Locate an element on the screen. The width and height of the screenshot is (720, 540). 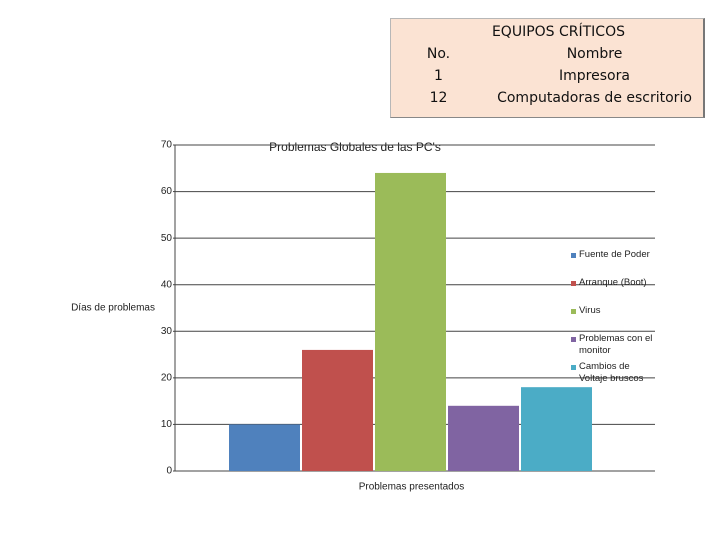
y-tick-label: 70 is located at coordinates (167, 145).